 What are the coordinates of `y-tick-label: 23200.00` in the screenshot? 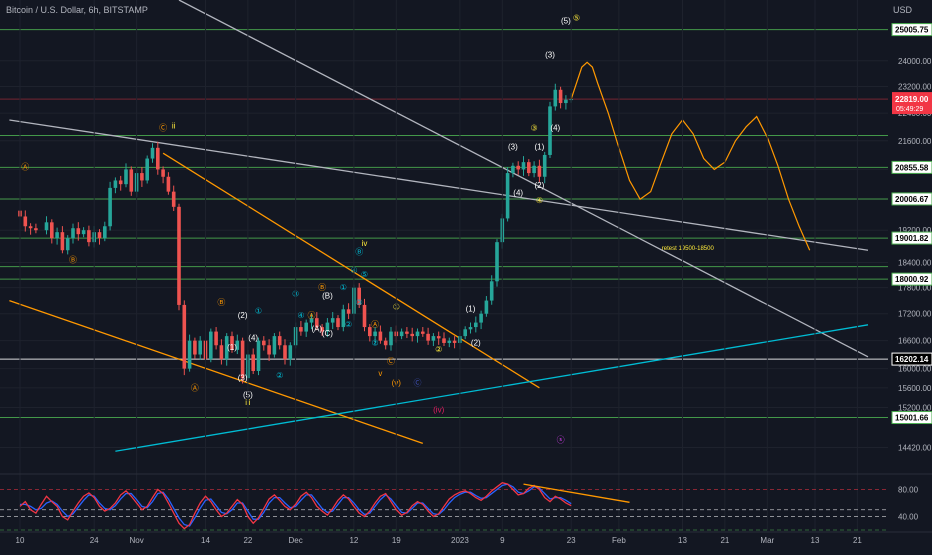 It's located at (915, 87).